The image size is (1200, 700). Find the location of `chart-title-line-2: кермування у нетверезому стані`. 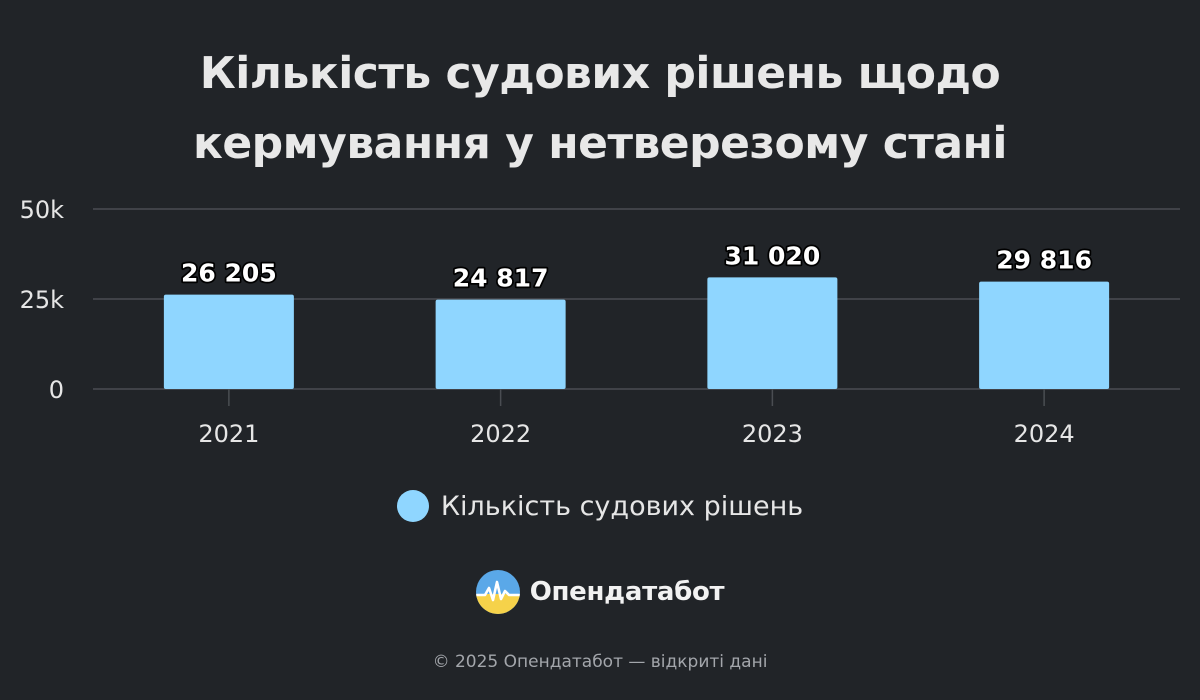

chart-title-line-2: кермування у нетверезому стані is located at coordinates (600, 143).